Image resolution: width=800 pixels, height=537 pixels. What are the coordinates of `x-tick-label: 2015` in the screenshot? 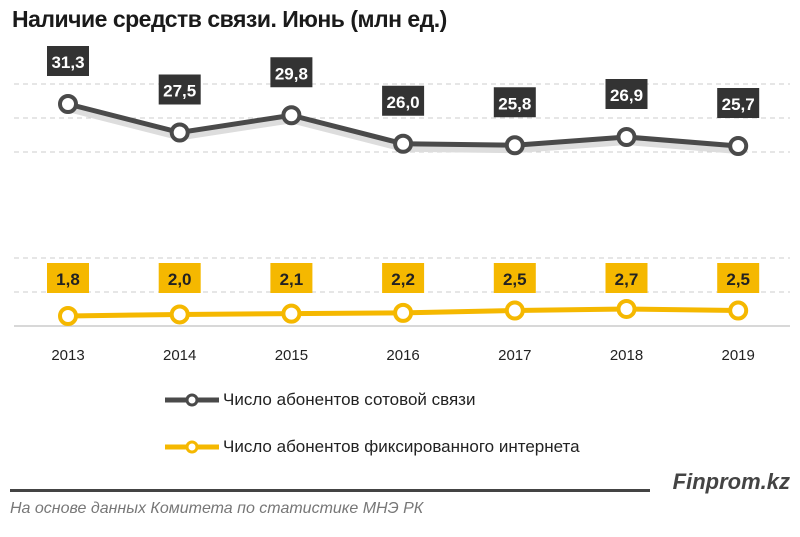 It's located at (291, 355).